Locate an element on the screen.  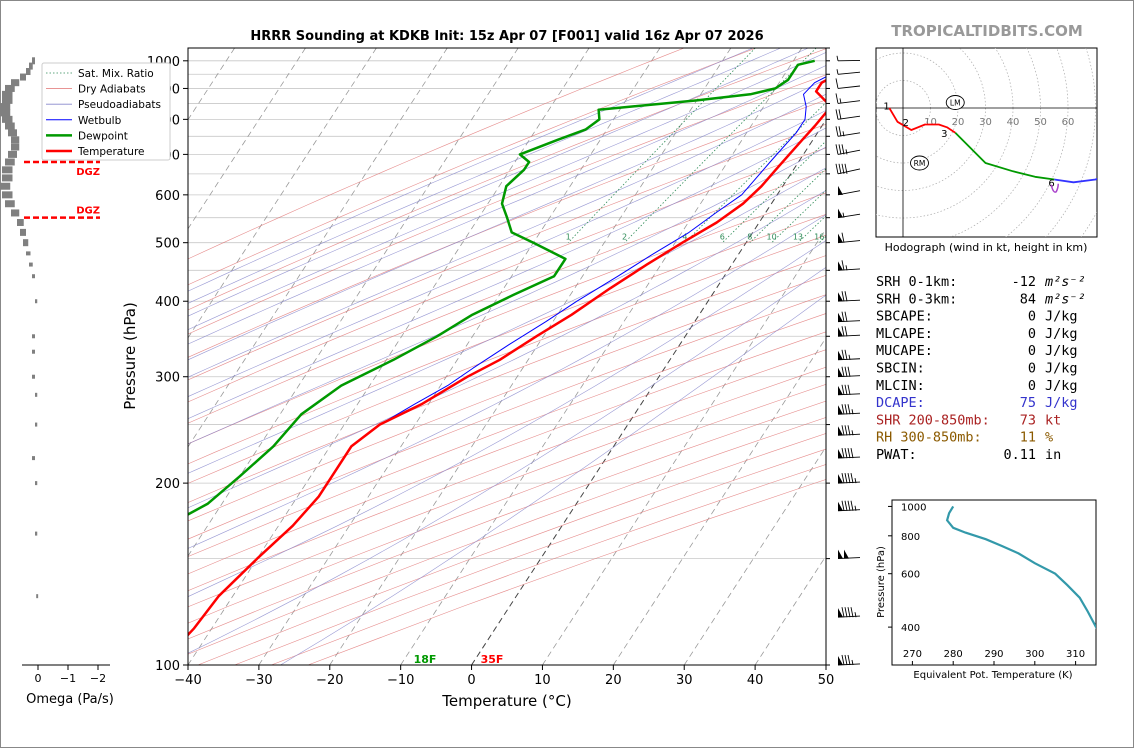
legend-label: Temperature is located at coordinates (111, 152).